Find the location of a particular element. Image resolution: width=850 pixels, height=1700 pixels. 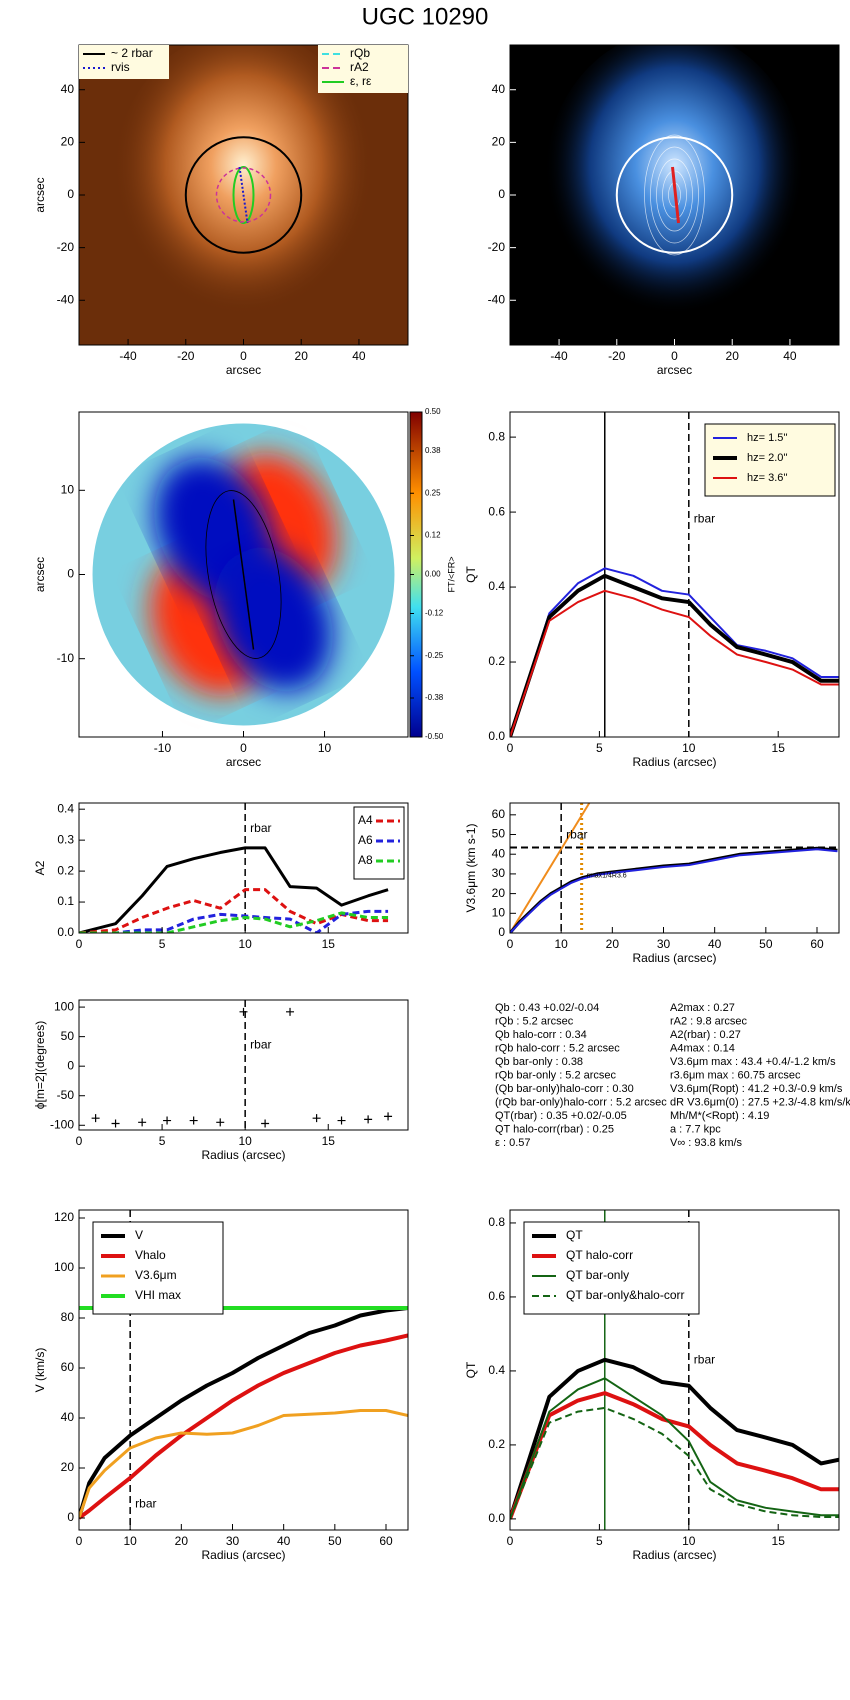

legend-label: V is located at coordinates (139, 1235).